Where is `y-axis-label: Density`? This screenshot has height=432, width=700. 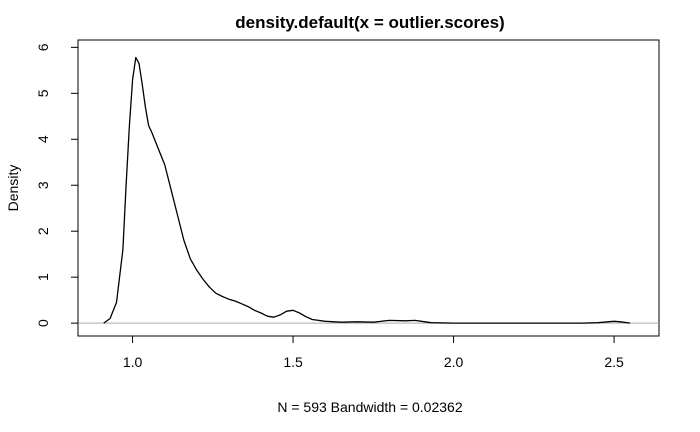 y-axis-label: Density is located at coordinates (13, 188).